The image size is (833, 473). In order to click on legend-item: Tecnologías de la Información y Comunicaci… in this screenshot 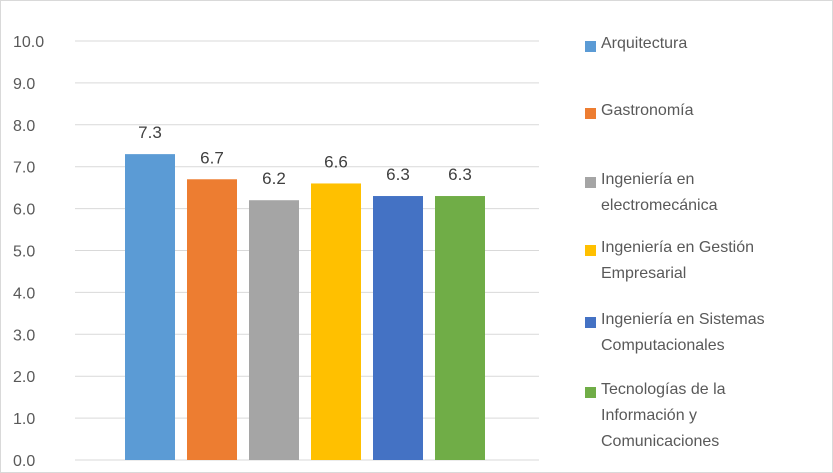, I will do `click(705, 418)`.